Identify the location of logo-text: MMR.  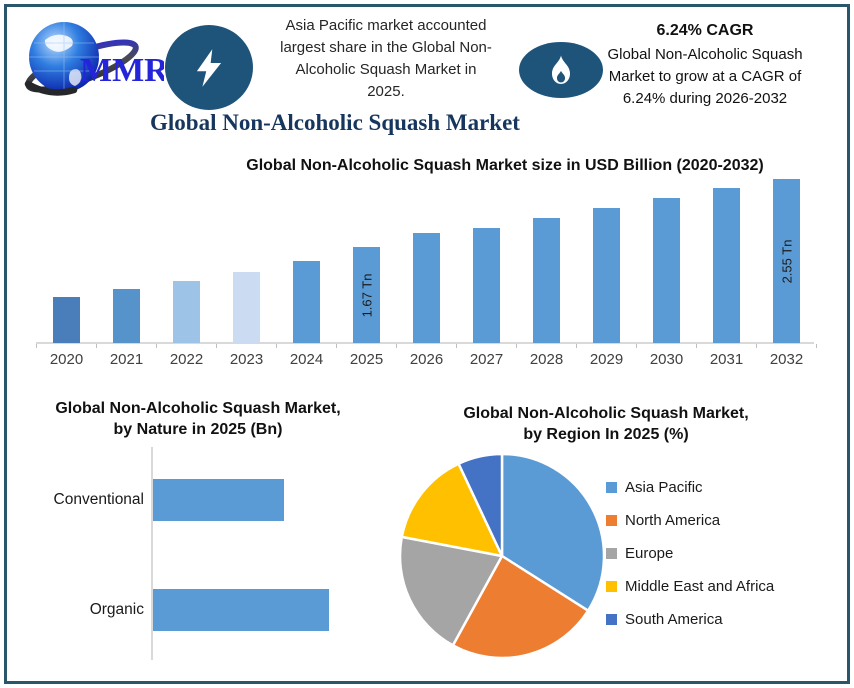
(122, 70).